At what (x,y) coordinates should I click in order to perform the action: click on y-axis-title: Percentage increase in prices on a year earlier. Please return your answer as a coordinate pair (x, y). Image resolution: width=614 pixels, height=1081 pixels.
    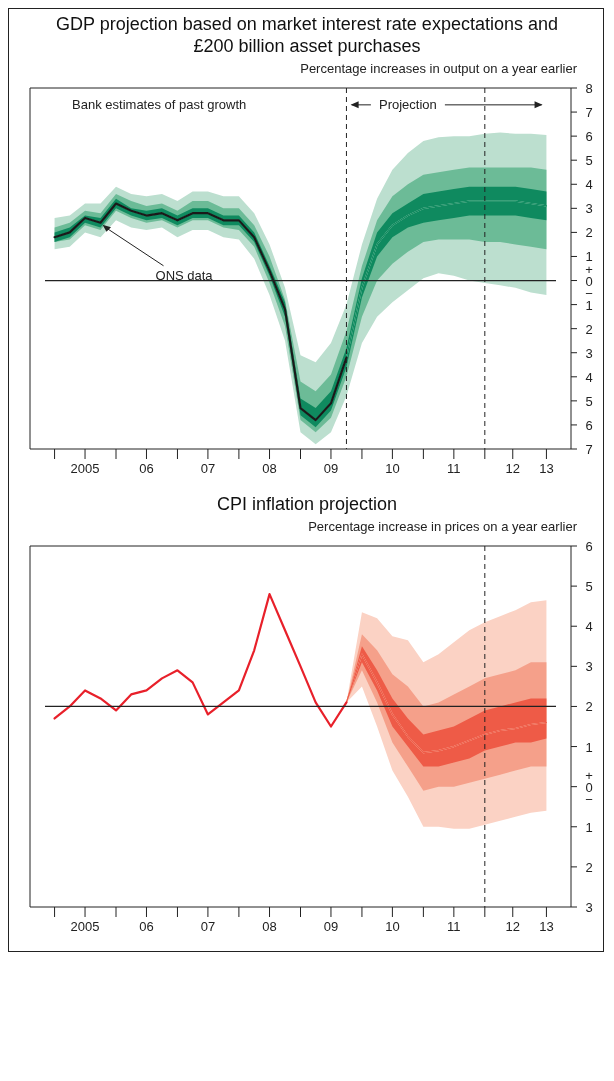
    Looking at the image, I should click on (442, 527).